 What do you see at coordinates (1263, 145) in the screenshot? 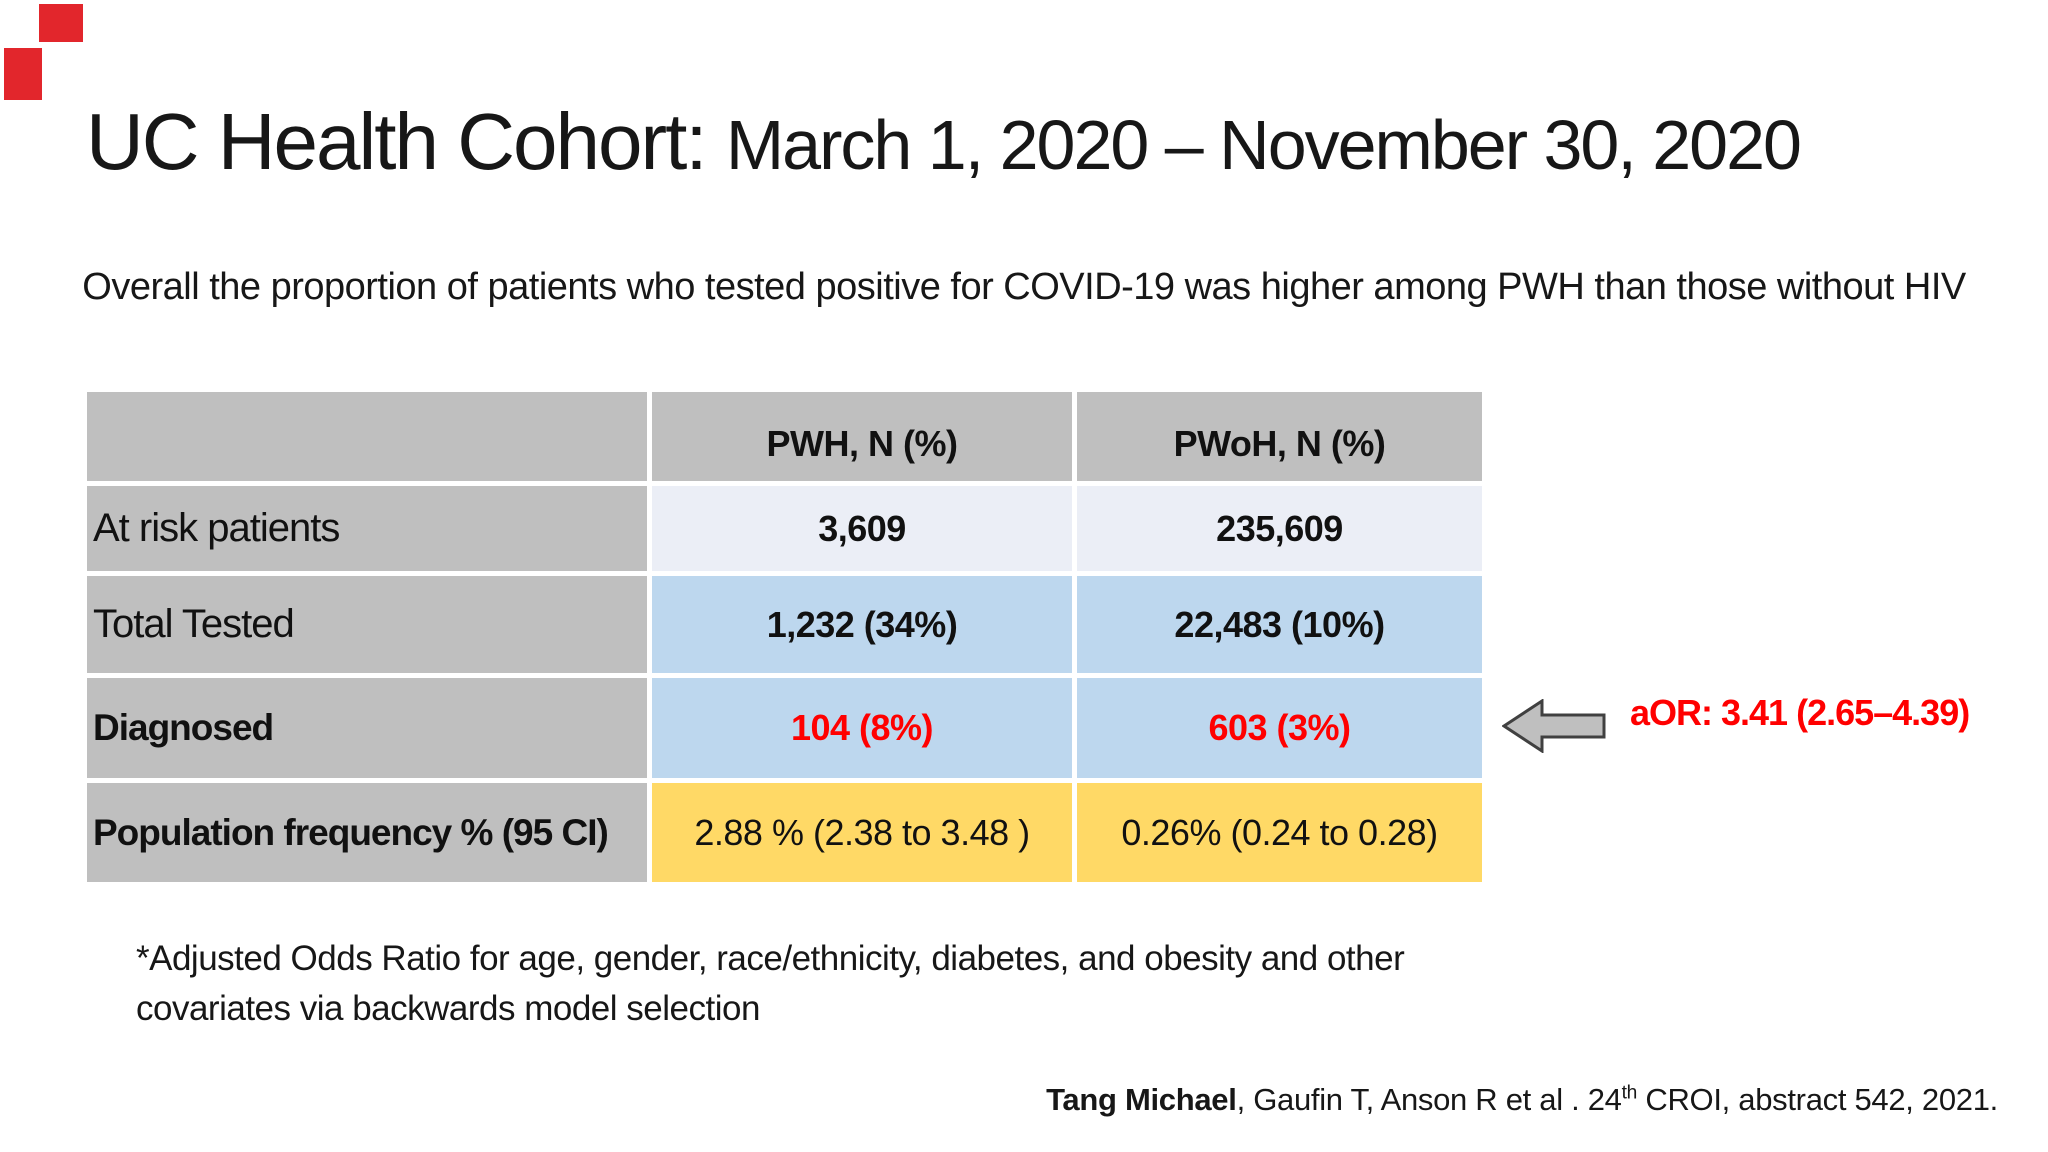
I see `title-date-range: March 1, 2020 – November 30, 2020` at bounding box center [1263, 145].